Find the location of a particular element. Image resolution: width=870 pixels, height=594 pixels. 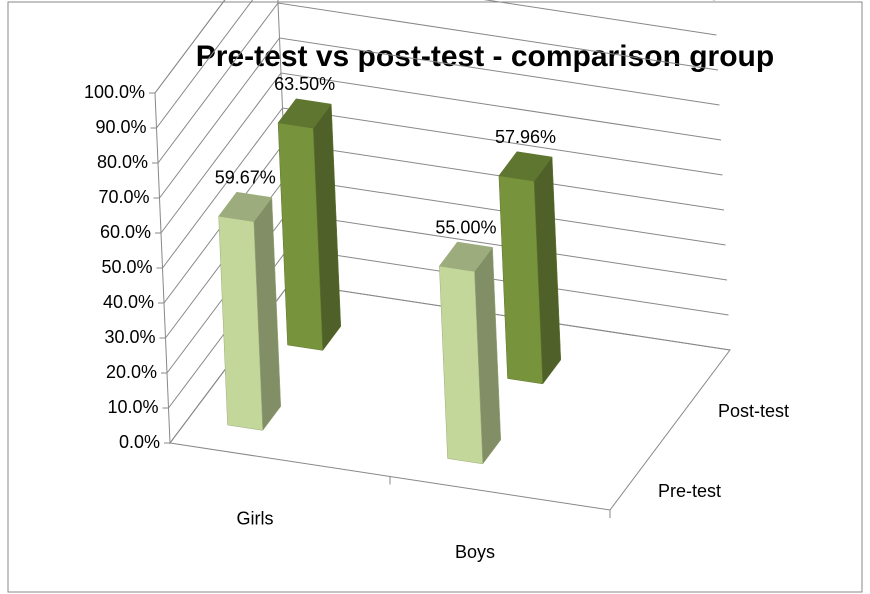

y-tick-label: 0.0% is located at coordinates (139, 442).